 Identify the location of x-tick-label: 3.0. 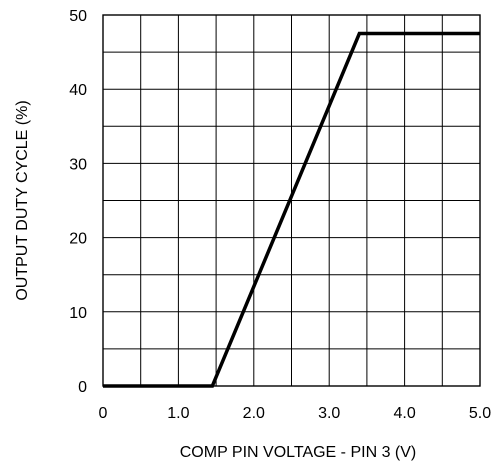
(329, 413).